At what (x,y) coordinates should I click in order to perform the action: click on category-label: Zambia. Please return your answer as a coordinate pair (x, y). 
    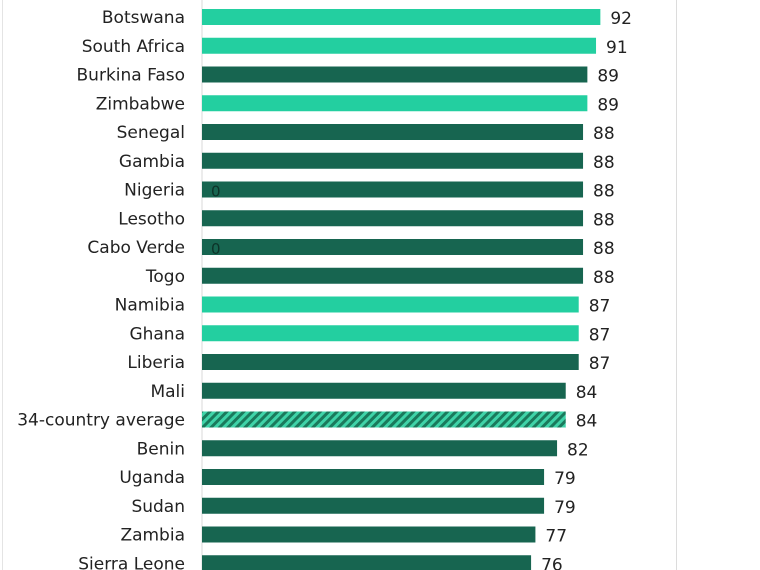
    Looking at the image, I should click on (152, 536).